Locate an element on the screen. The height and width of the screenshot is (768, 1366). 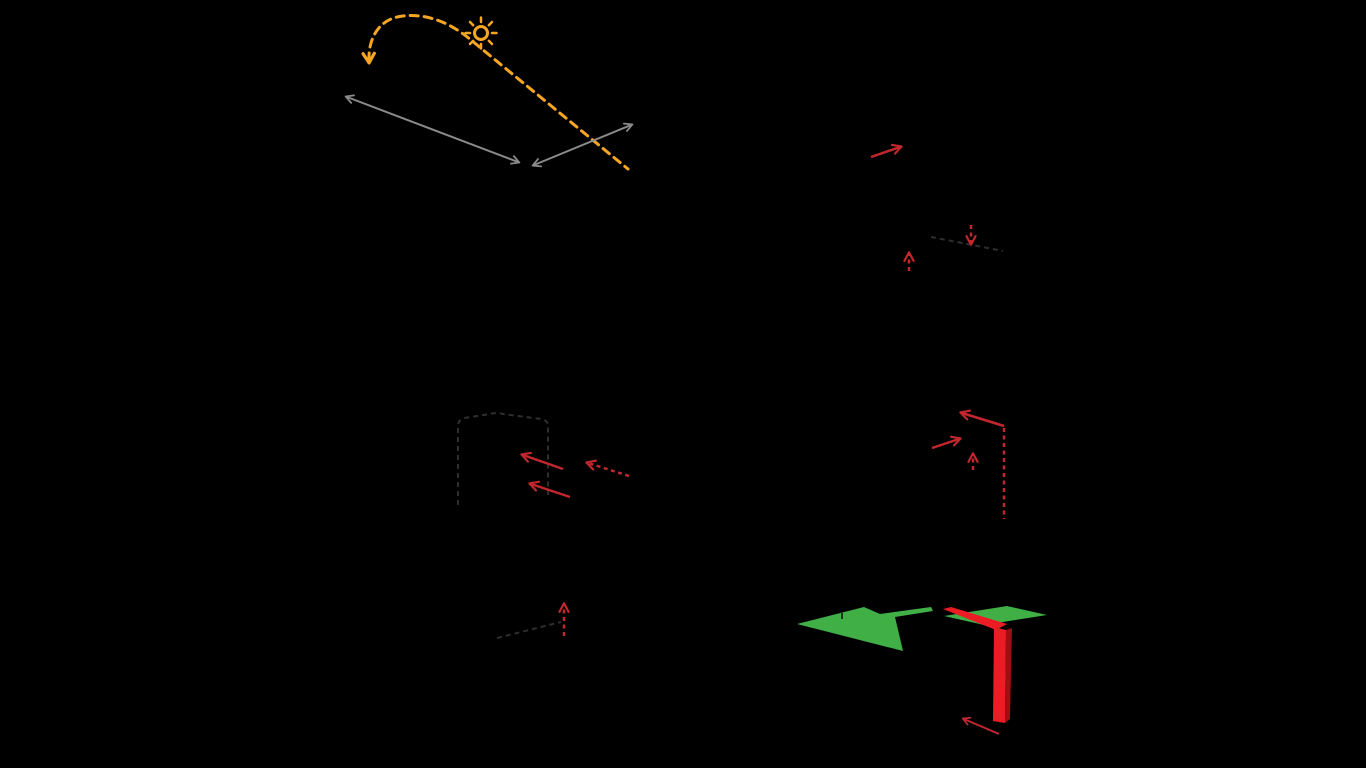
red-solid-upright-arrow is located at coordinates (946, 442).